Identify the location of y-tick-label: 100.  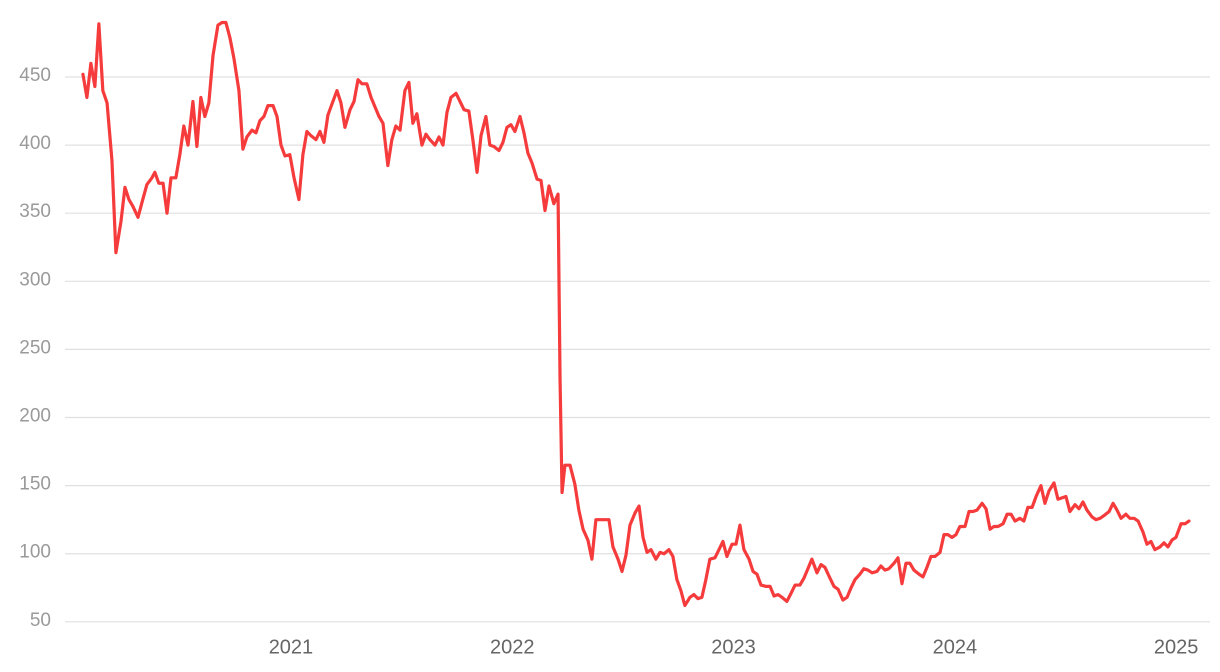
(35, 552).